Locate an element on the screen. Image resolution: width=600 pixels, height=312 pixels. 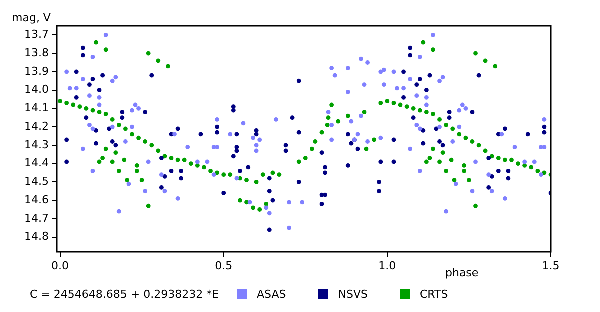
y-tick-label: 14.0 is located at coordinates (36, 89).